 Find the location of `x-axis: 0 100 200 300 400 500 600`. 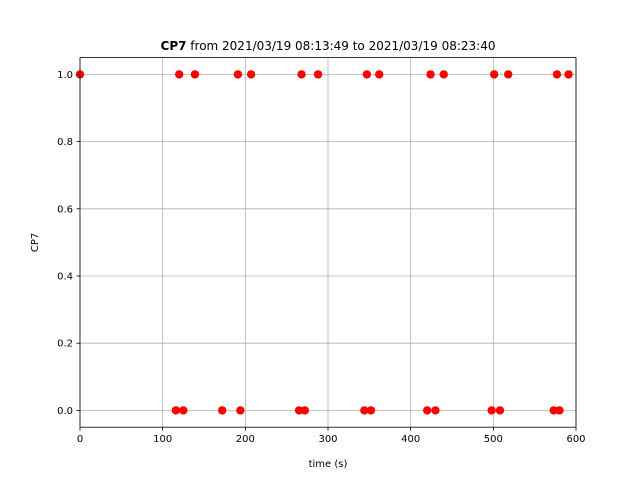

x-axis: 0 100 200 300 400 500 600 is located at coordinates (331, 436).